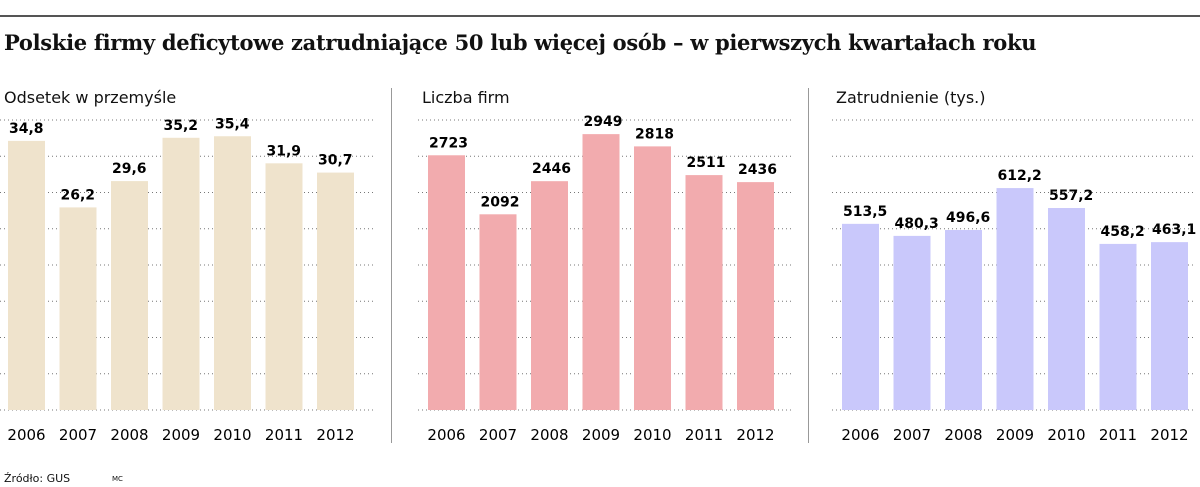 This screenshot has width=1200, height=487. Describe the element at coordinates (1071, 196) in the screenshot. I see `value-label: 557,2` at that location.